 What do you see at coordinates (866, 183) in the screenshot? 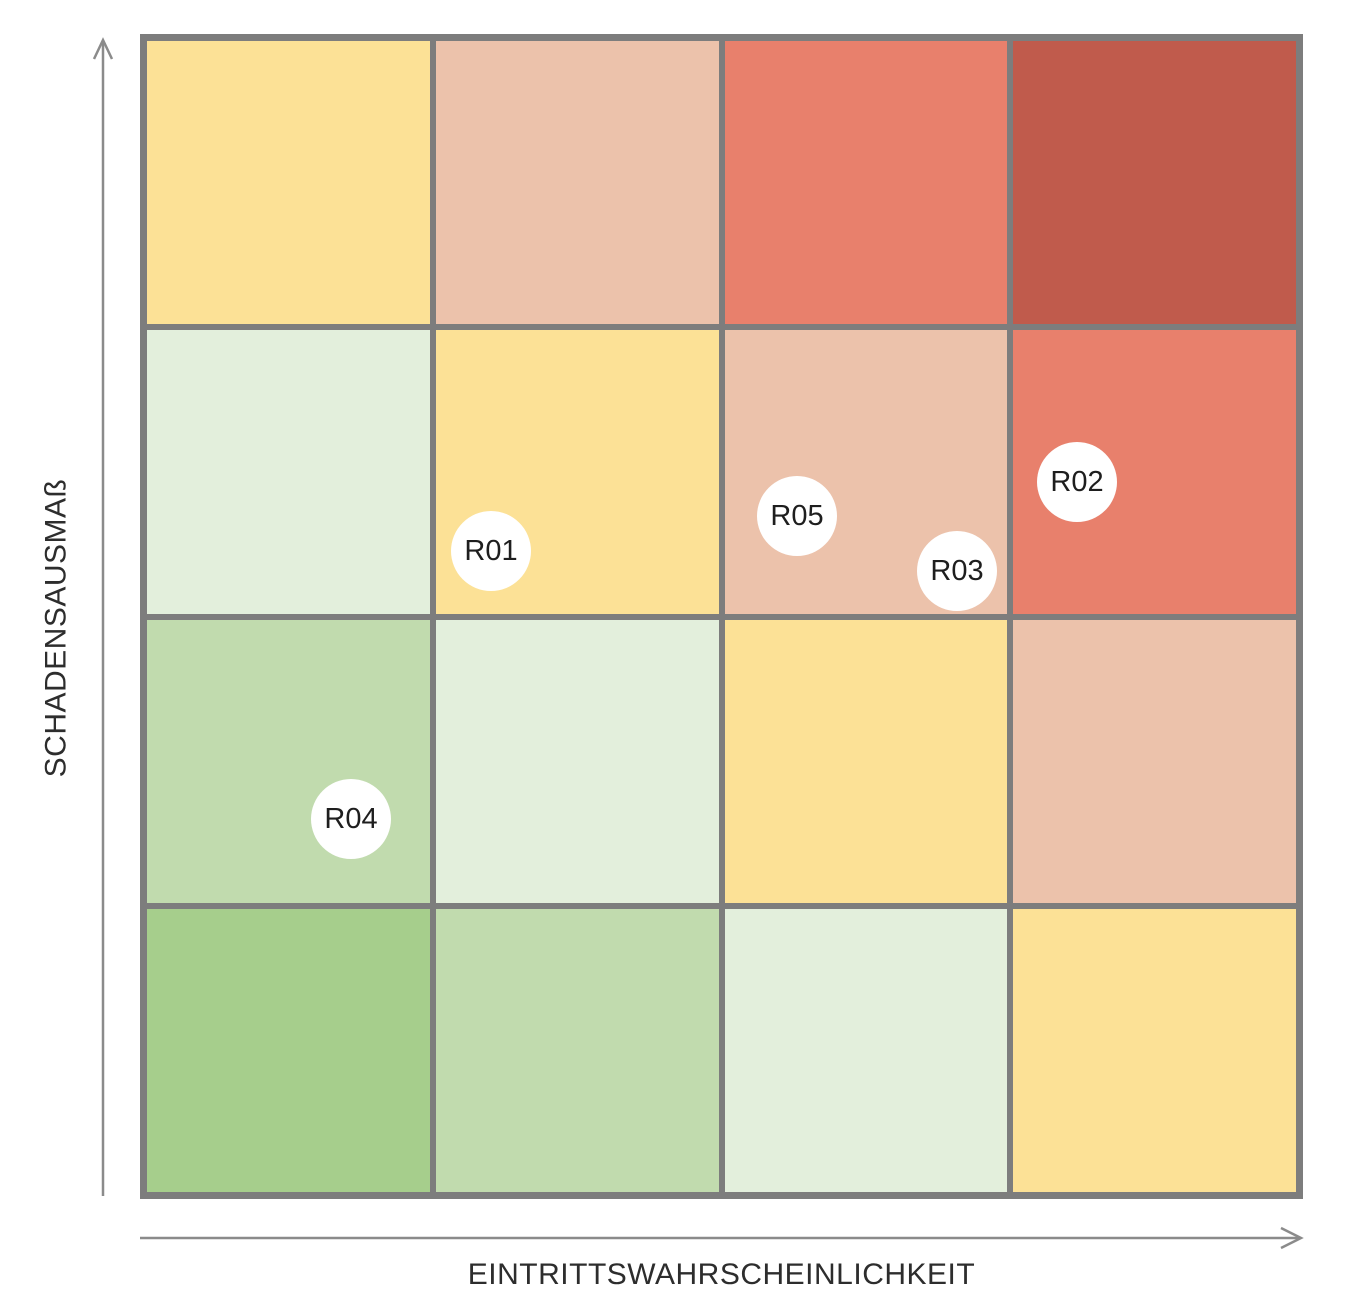
I see `matrix-cell-r1c3` at bounding box center [866, 183].